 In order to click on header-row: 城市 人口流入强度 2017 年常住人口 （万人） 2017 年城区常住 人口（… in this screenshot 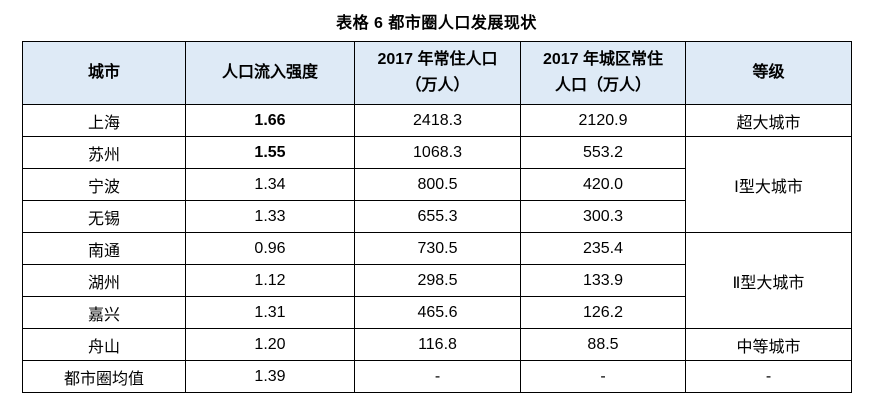, I will do `click(437, 73)`.